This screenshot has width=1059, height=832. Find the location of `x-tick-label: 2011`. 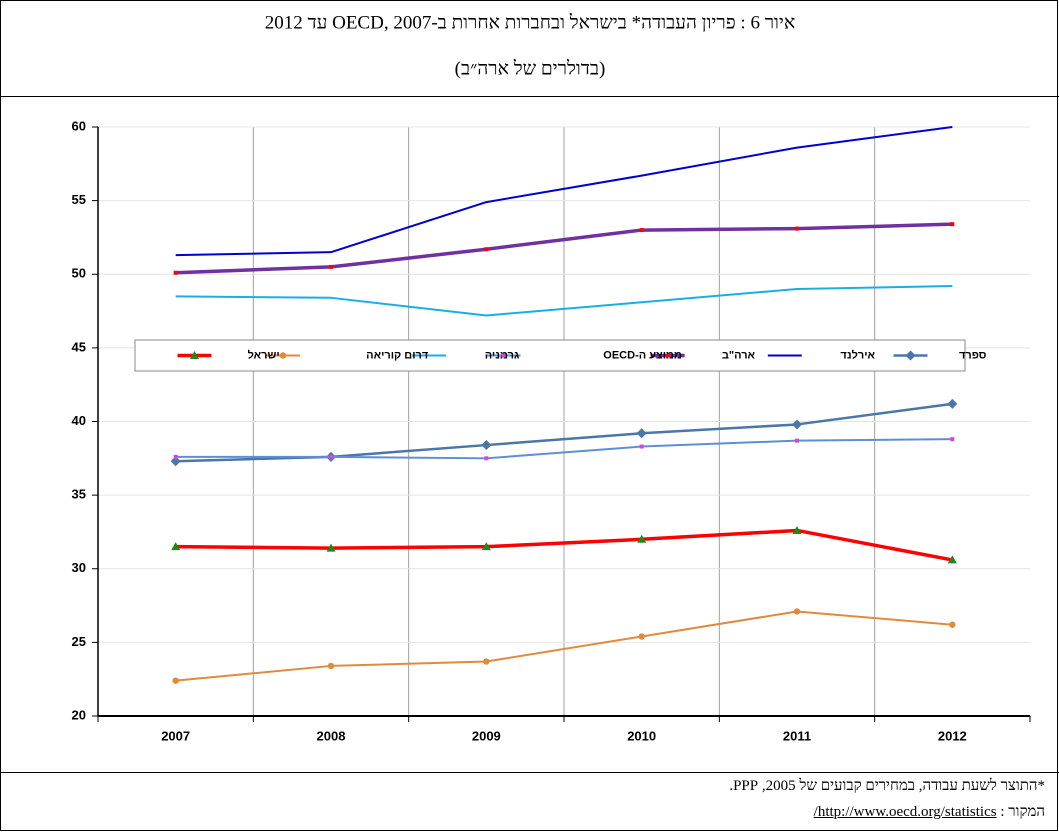

x-tick-label: 2011 is located at coordinates (797, 735).